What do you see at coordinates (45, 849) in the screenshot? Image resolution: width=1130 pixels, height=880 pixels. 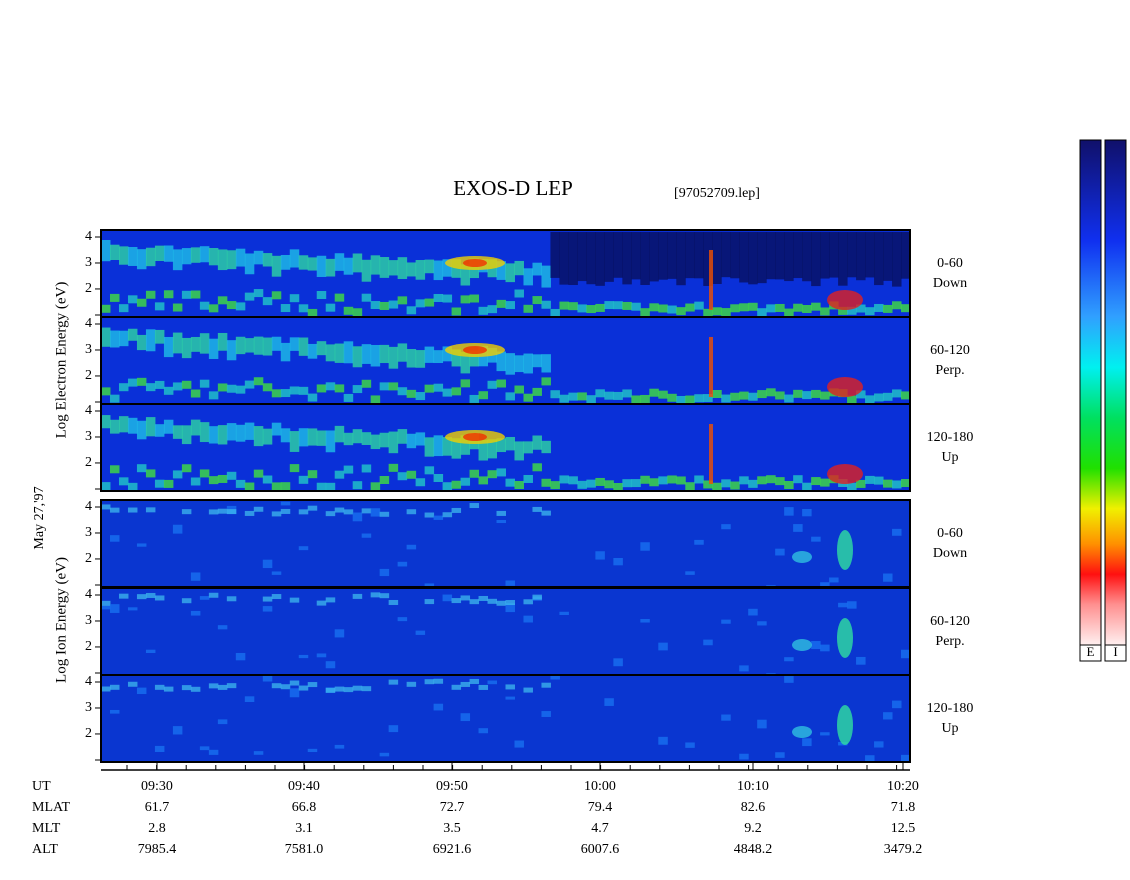 I see `row-name: ALT` at bounding box center [45, 849].